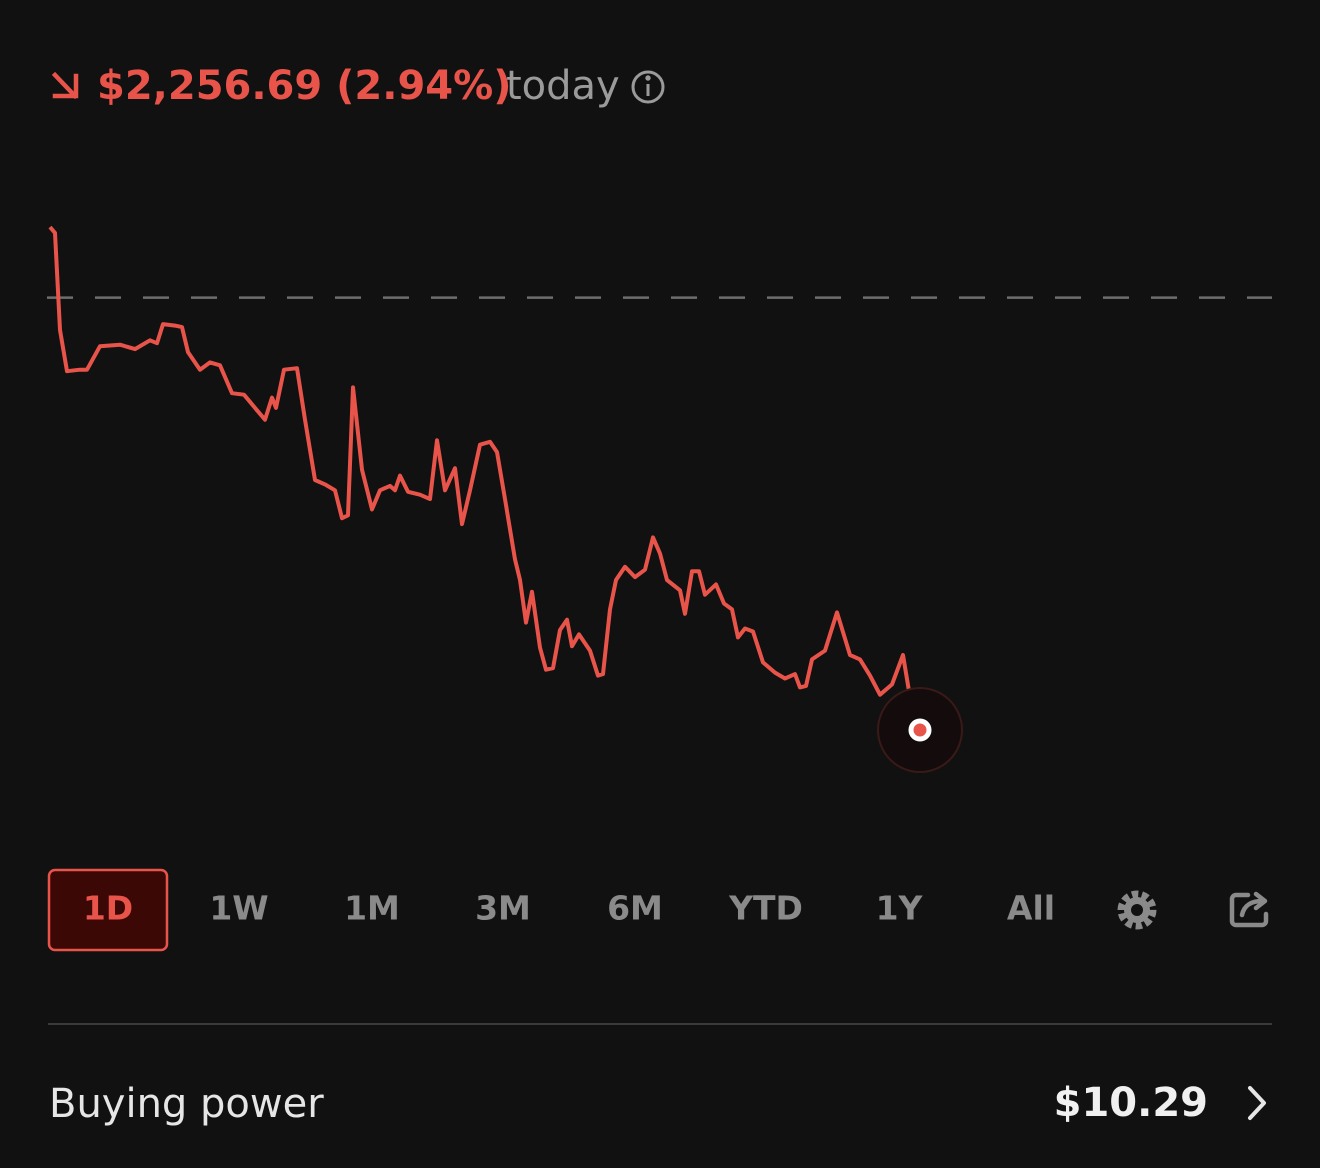  Describe the element at coordinates (1137, 910) in the screenshot. I see `settings-icon` at that location.